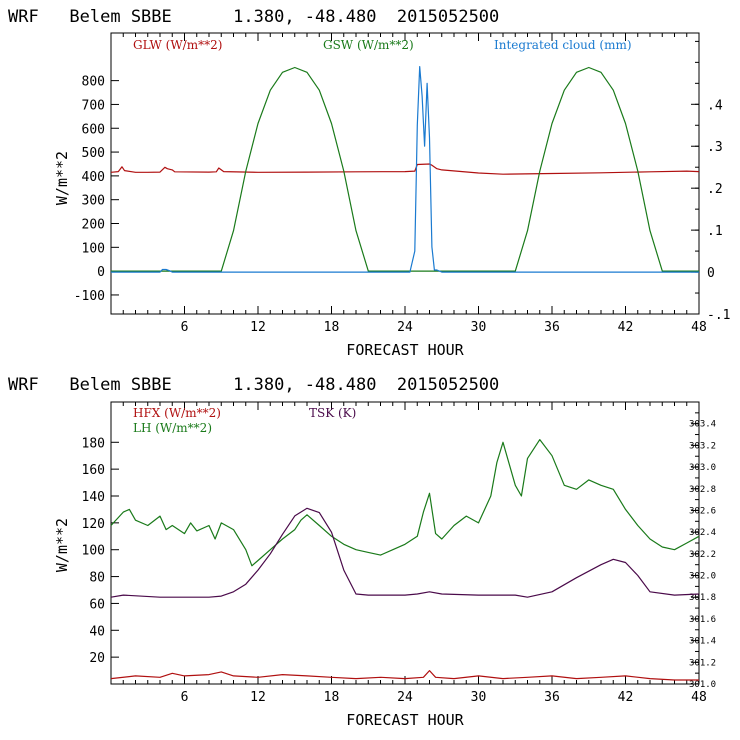  Describe the element at coordinates (93, 497) in the screenshot. I see `chart-2-ytick-label: 140` at that location.